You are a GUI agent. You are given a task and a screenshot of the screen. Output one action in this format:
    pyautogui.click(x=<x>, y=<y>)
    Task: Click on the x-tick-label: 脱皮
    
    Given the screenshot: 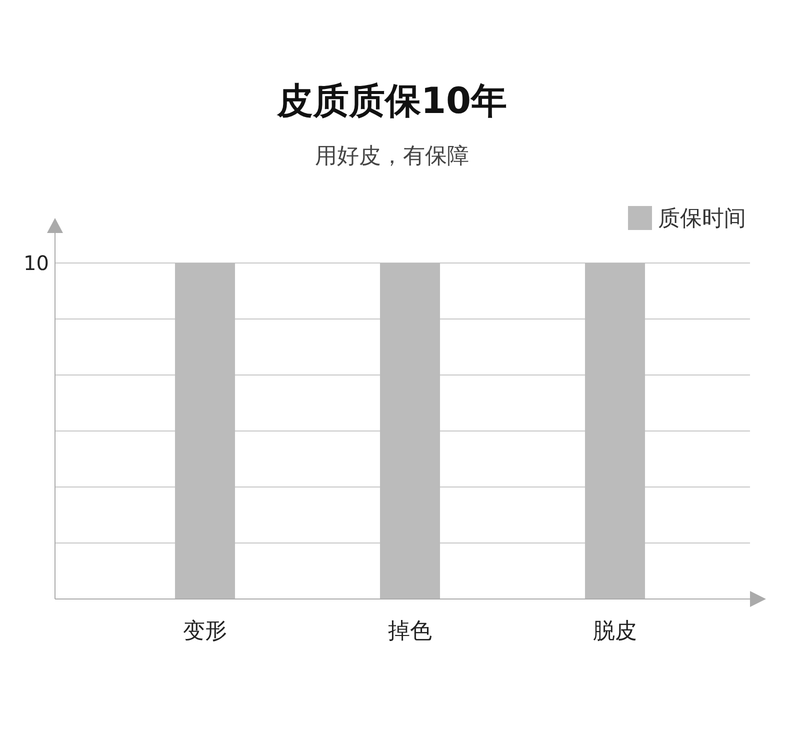 What is the action you would take?
    pyautogui.click(x=615, y=631)
    